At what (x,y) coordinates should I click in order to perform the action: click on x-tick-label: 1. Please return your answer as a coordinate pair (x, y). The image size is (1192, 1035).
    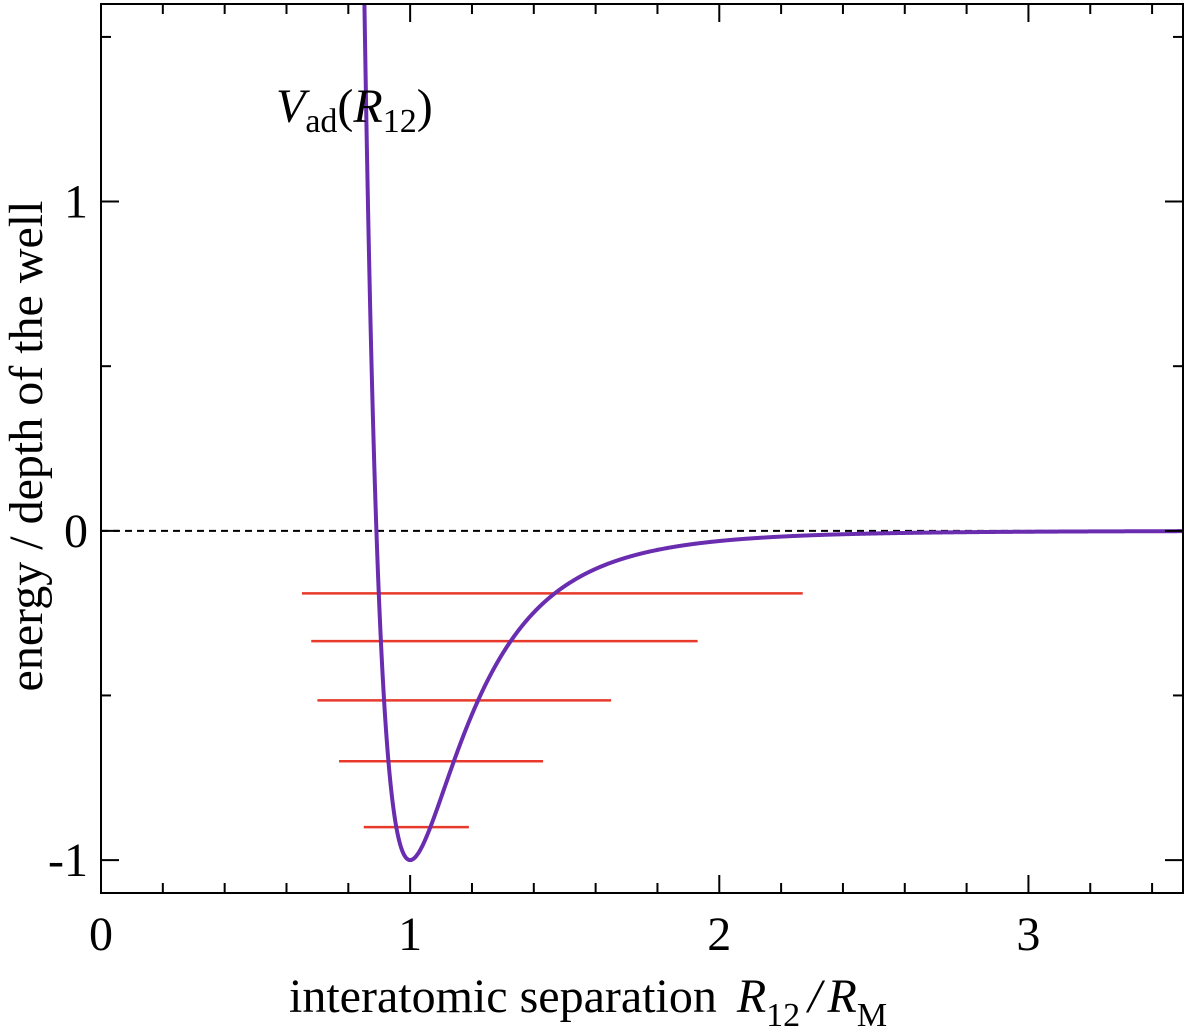
    Looking at the image, I should click on (410, 934).